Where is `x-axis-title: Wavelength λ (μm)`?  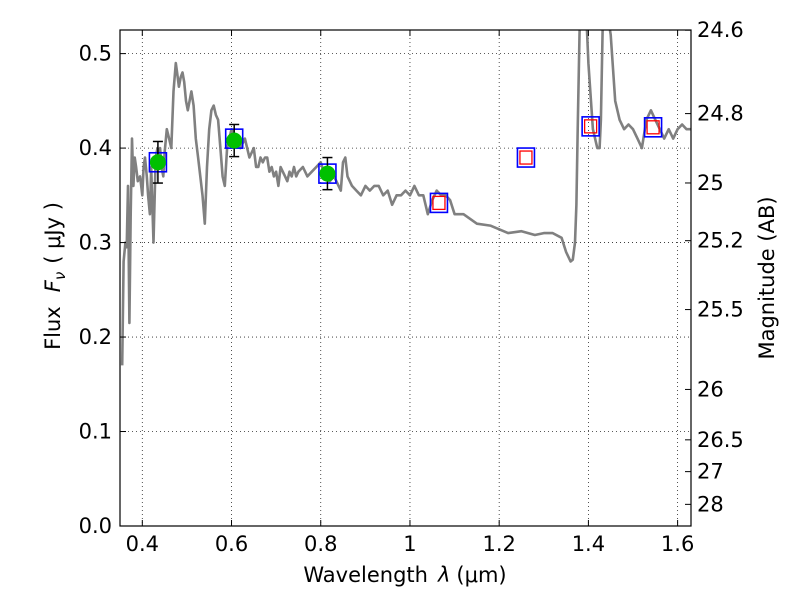 x-axis-title: Wavelength λ (μm) is located at coordinates (404, 575).